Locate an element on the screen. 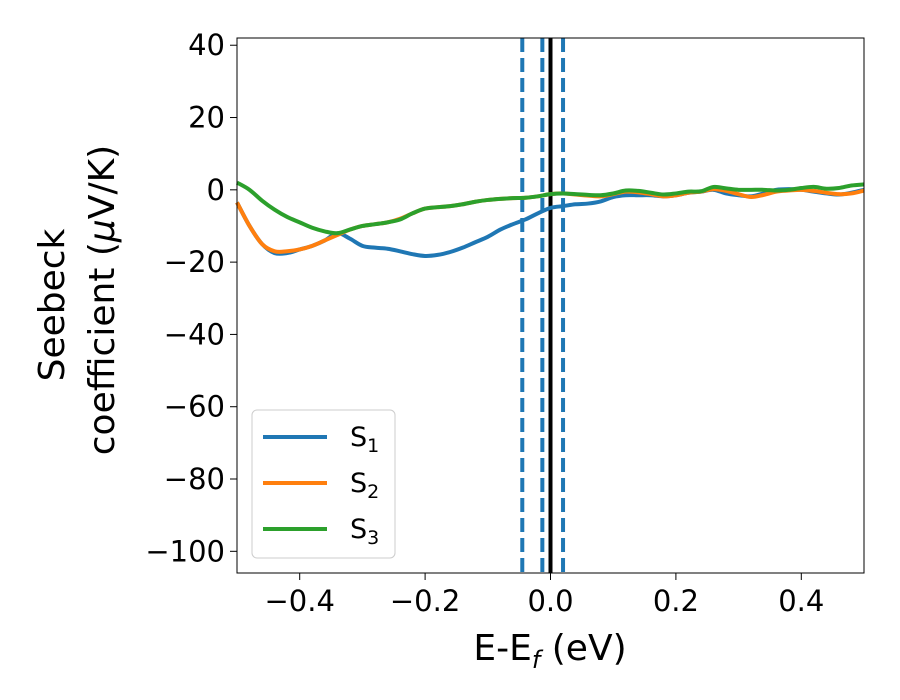 The width and height of the screenshot is (900, 700). x-tick-label: 0.2 is located at coordinates (676, 601).